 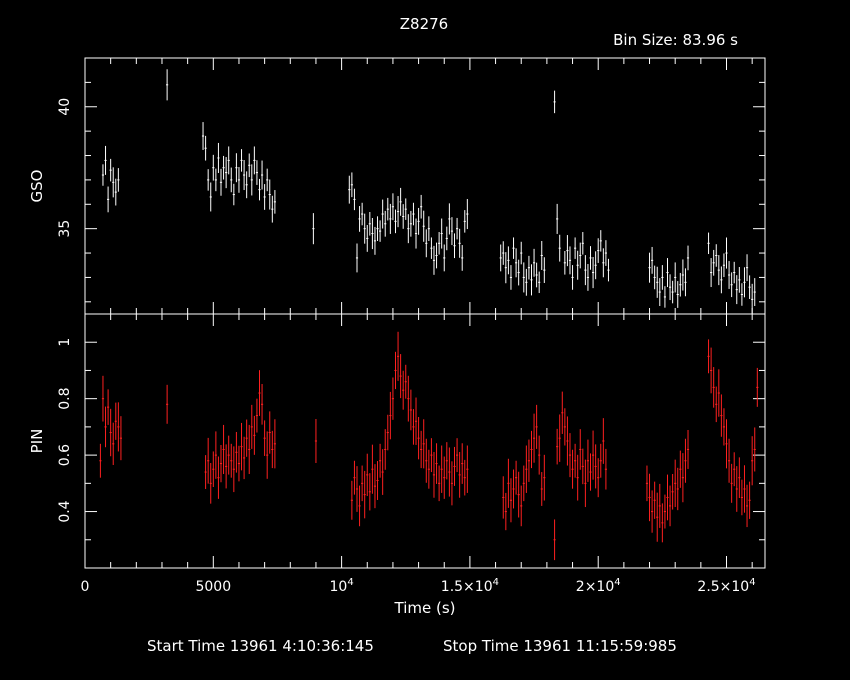 What do you see at coordinates (675, 40) in the screenshot?
I see `bin-size-label: Bin Size: 83.96 s` at bounding box center [675, 40].